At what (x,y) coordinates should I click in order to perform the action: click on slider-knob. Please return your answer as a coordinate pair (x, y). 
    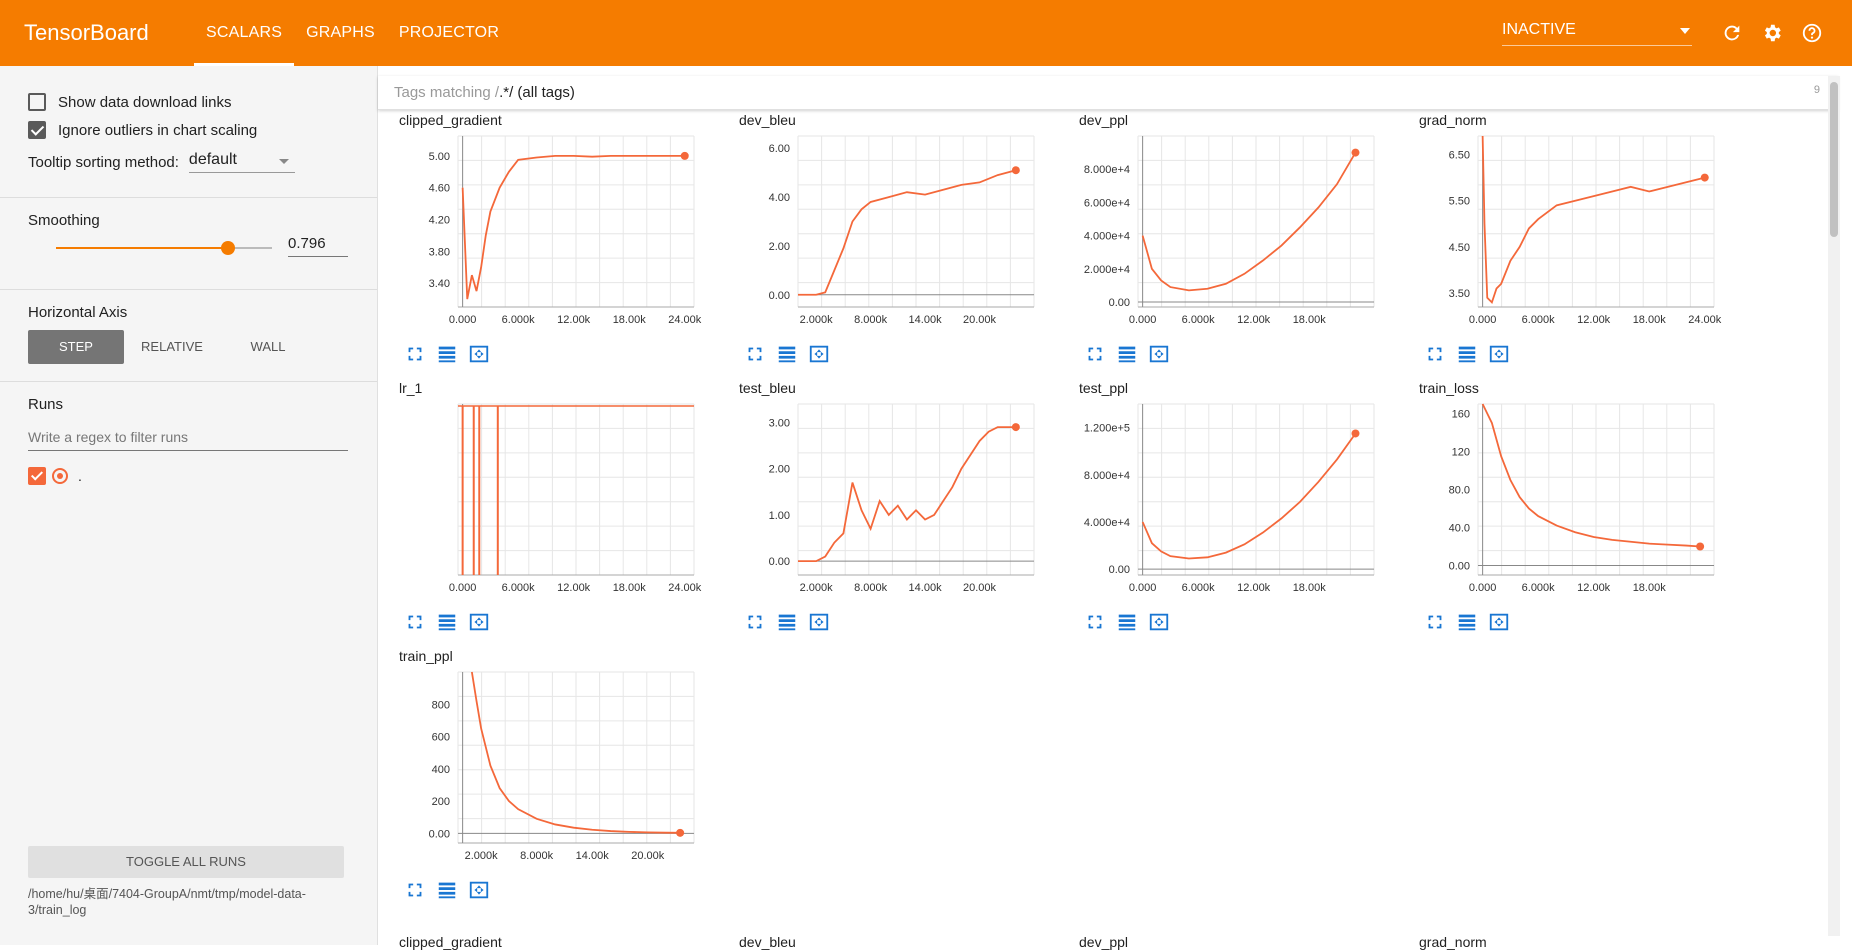
    Looking at the image, I should click on (227, 248).